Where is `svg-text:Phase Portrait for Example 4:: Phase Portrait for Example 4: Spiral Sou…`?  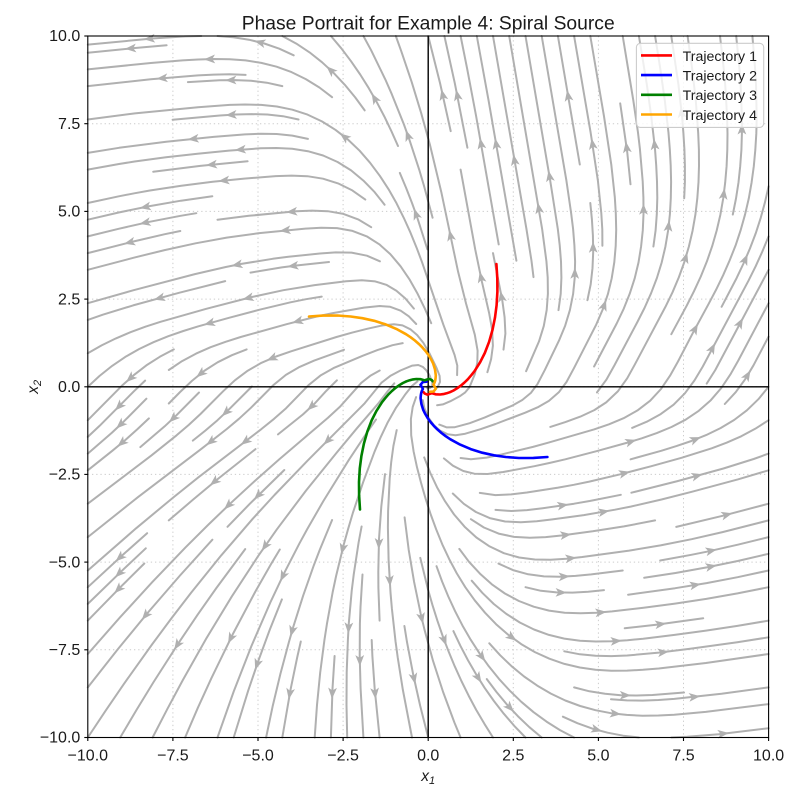 svg-text:Phase Portrait for Example 4:: Phase Portrait for Example 4: Spiral Sou… is located at coordinates (428, 24).